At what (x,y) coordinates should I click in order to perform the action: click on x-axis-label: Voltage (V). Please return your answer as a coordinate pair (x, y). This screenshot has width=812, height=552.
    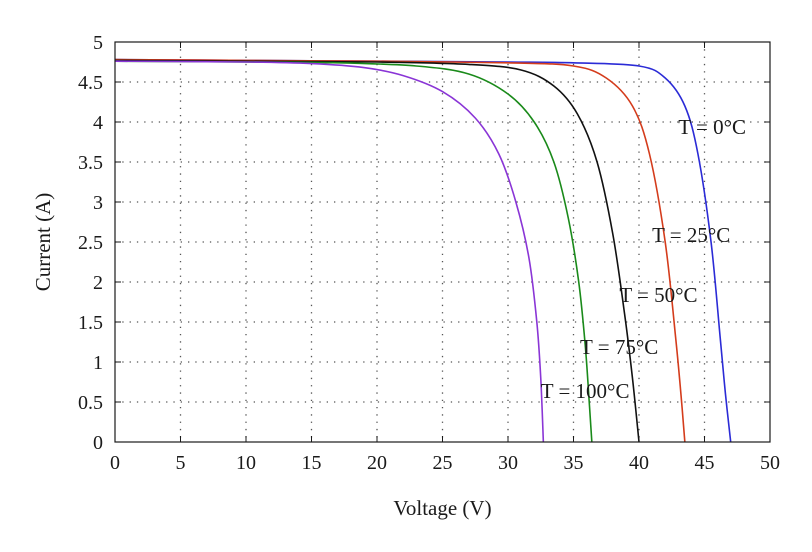
    Looking at the image, I should click on (442, 508).